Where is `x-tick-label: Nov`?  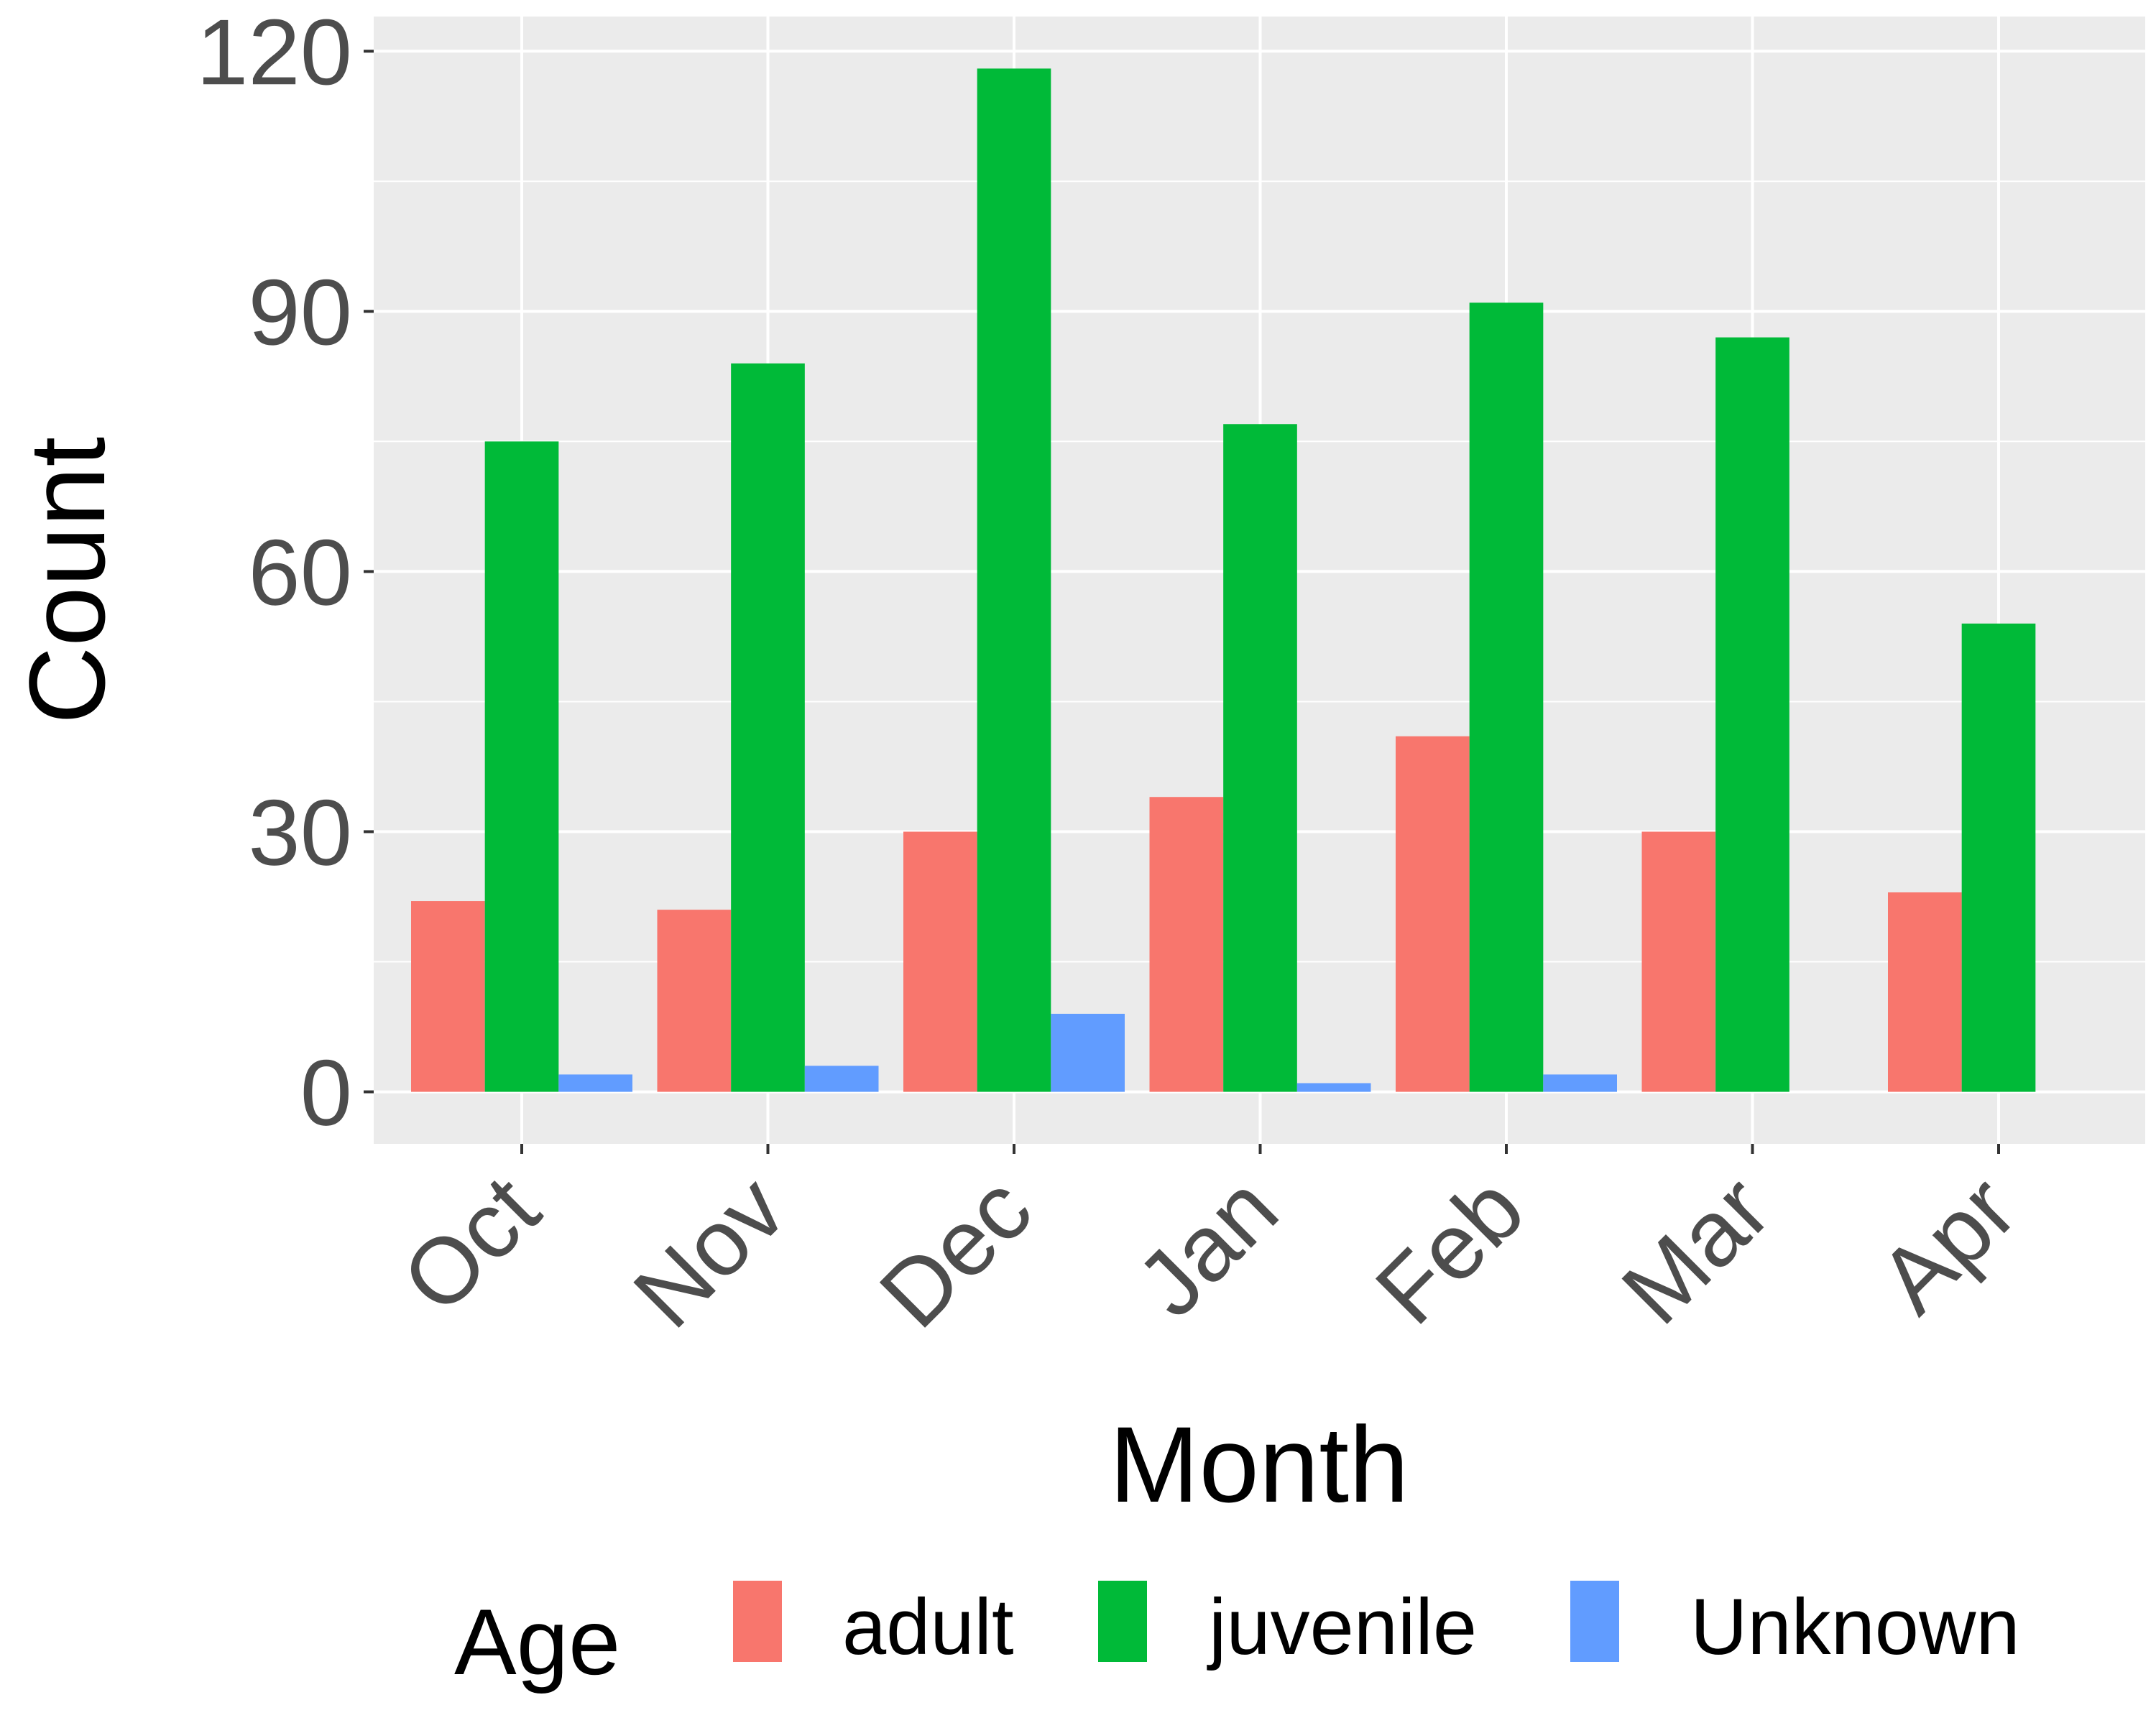 x-tick-label: Nov is located at coordinates (710, 1252).